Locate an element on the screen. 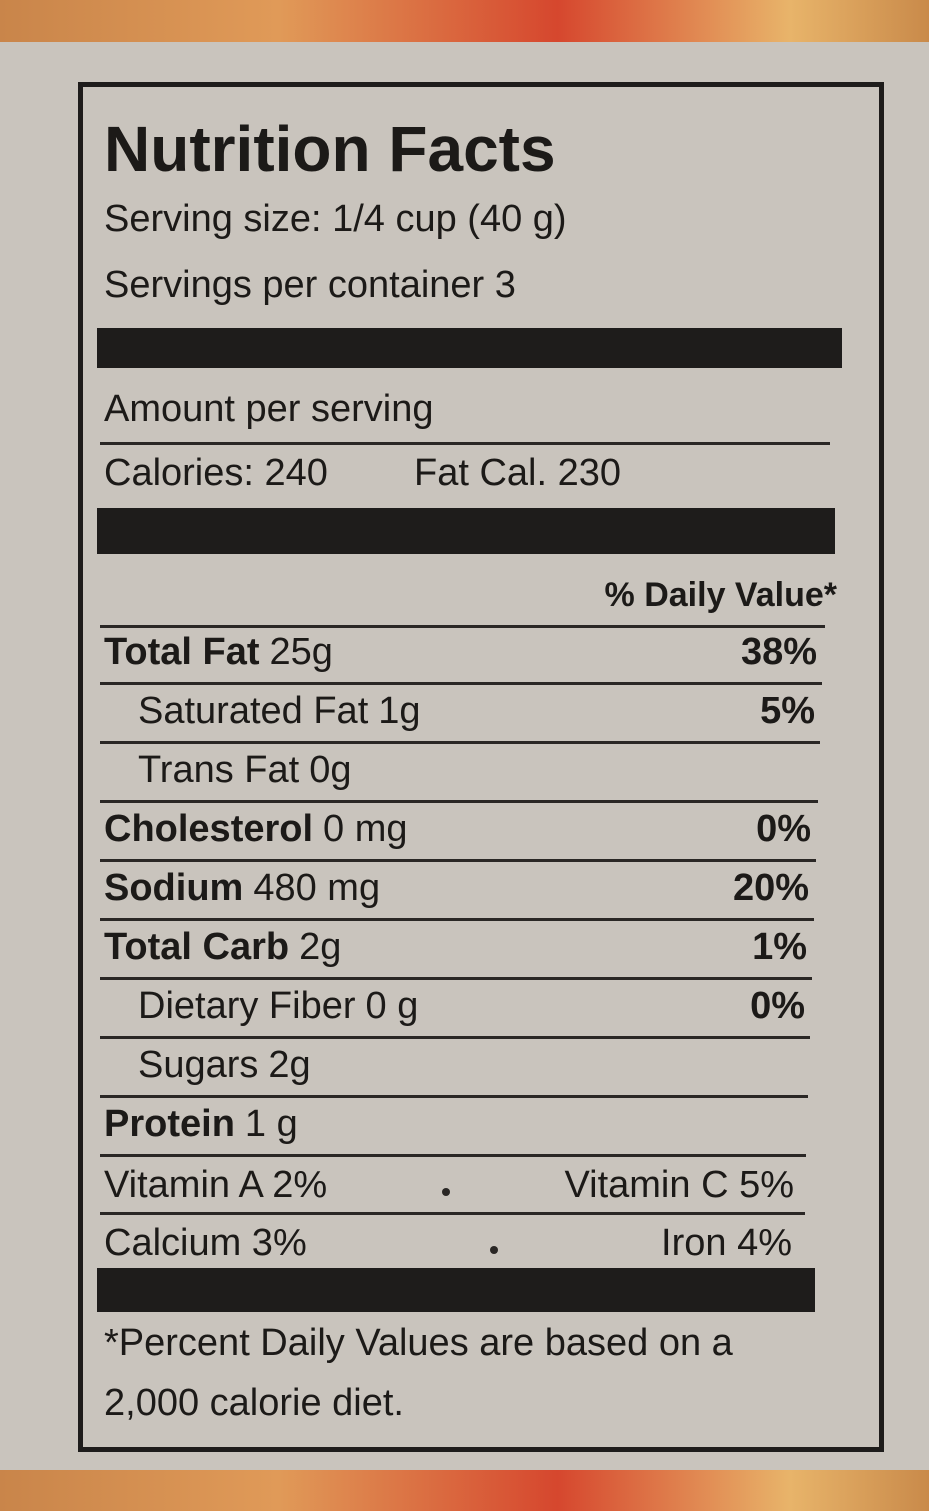 Image resolution: width=929 pixels, height=1511 pixels. nutrient-name: Protein is located at coordinates (169, 1124).